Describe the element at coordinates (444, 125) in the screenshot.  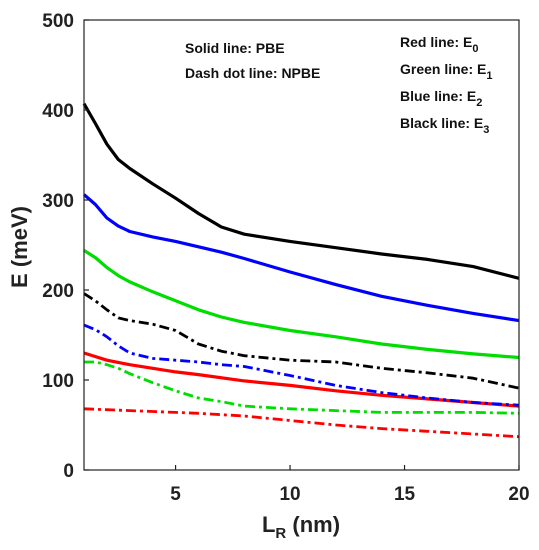
I see `legend-entry: Black line: E3` at that location.